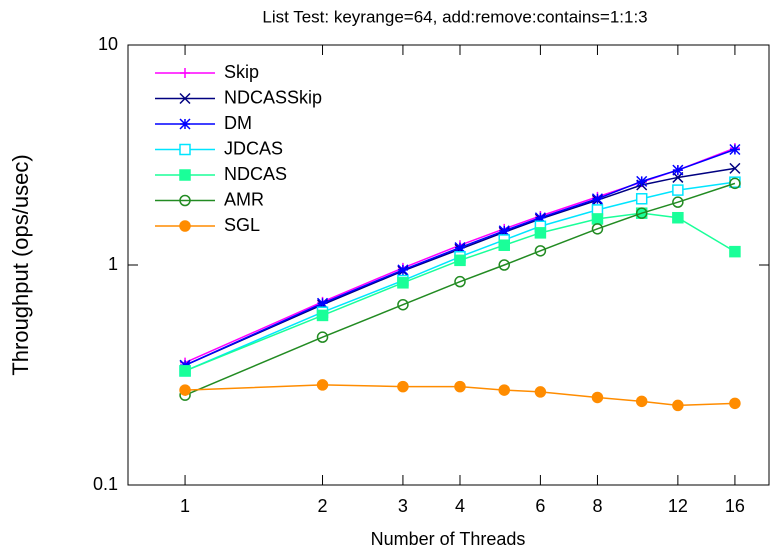 This screenshot has width=770, height=555. Describe the element at coordinates (735, 506) in the screenshot. I see `x-tick-label: 16` at that location.